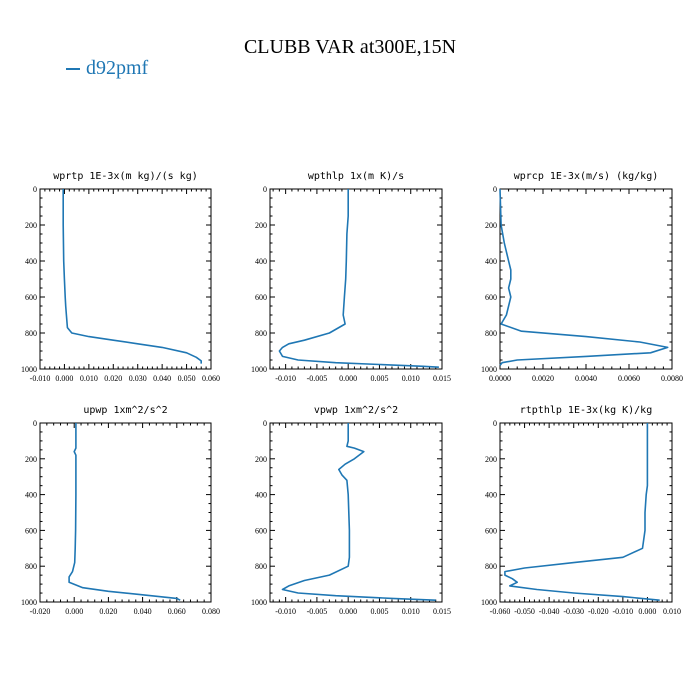 The width and height of the screenshot is (700, 700). I want to click on legend-line-swatch, so click(73, 69).